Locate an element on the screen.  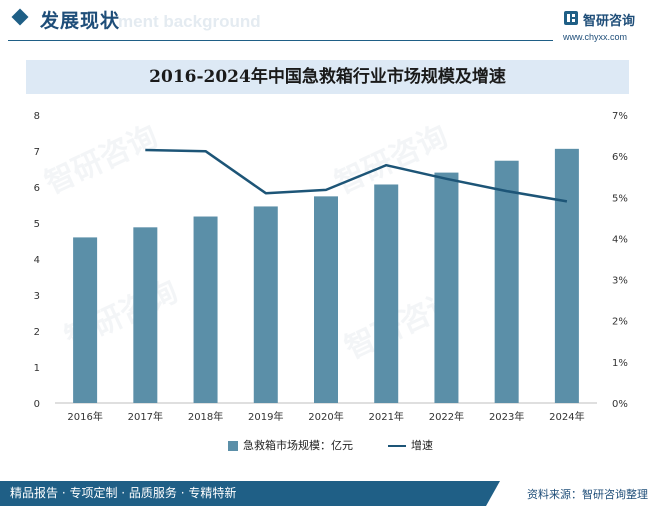
logo-name: 智研咨询 is located at coordinates (609, 21).